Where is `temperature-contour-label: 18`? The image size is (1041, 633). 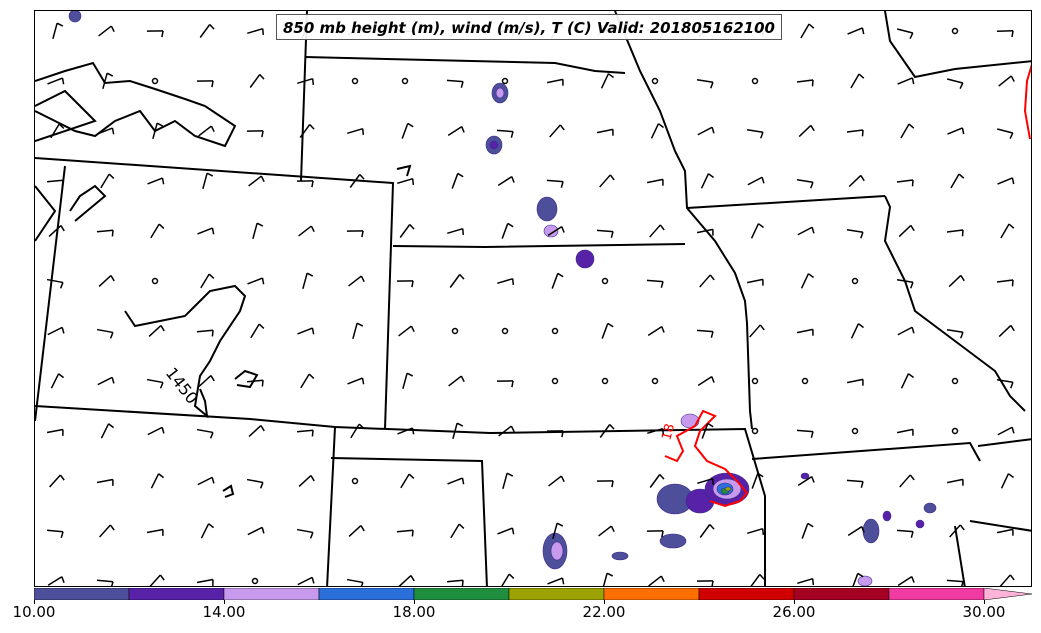 temperature-contour-label: 18 is located at coordinates (668, 432).